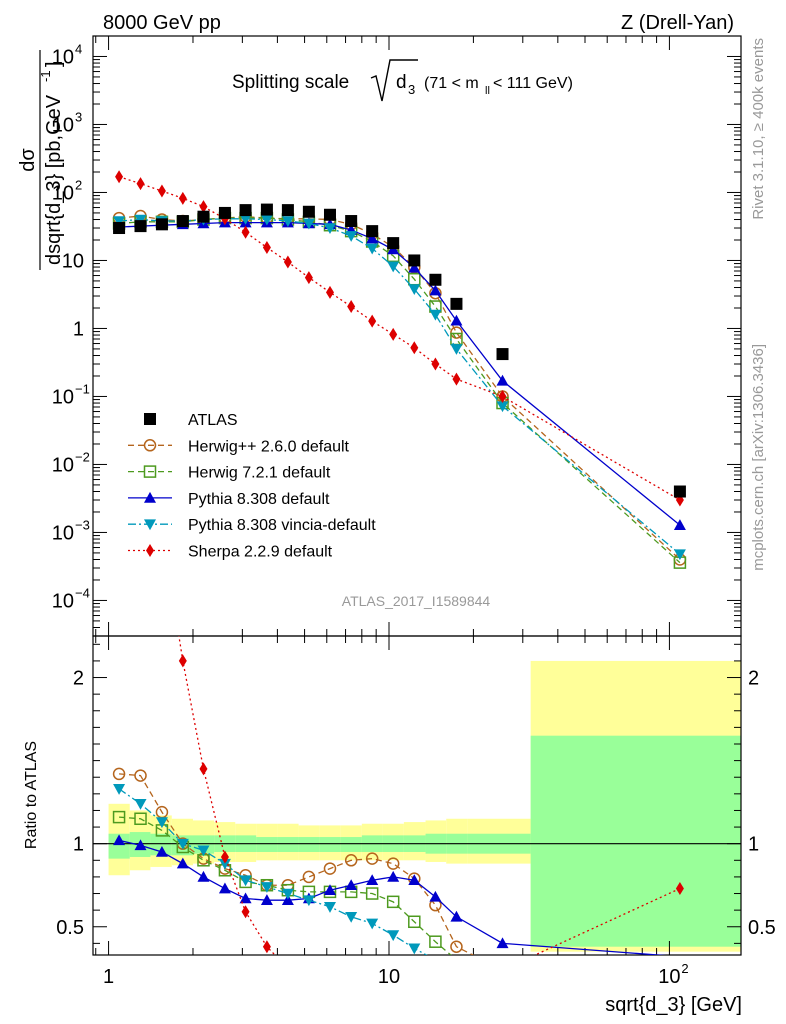 The width and height of the screenshot is (786, 1024). Describe the element at coordinates (213, 420) in the screenshot. I see `legend-label: ATLAS` at that location.